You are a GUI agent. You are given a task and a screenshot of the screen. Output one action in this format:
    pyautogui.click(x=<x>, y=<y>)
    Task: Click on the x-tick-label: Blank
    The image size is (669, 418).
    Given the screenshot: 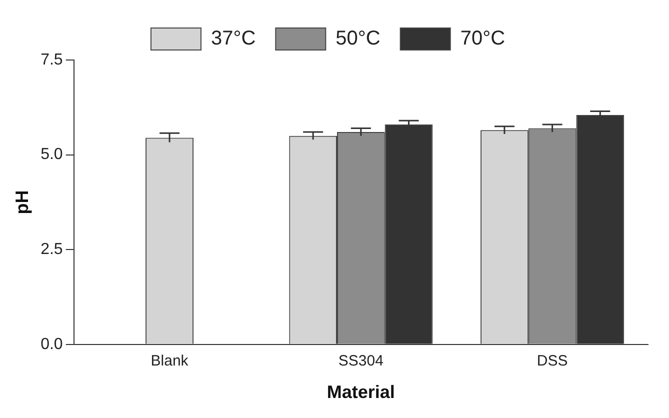 What is the action you would take?
    pyautogui.click(x=169, y=361)
    